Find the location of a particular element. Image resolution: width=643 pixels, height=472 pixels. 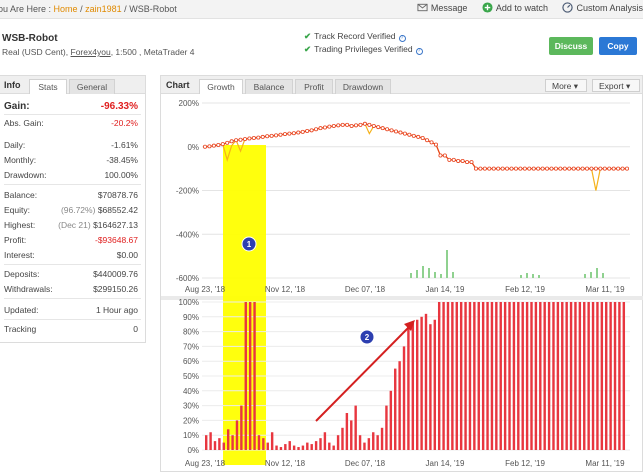

more-label: More is located at coordinates (562, 86).